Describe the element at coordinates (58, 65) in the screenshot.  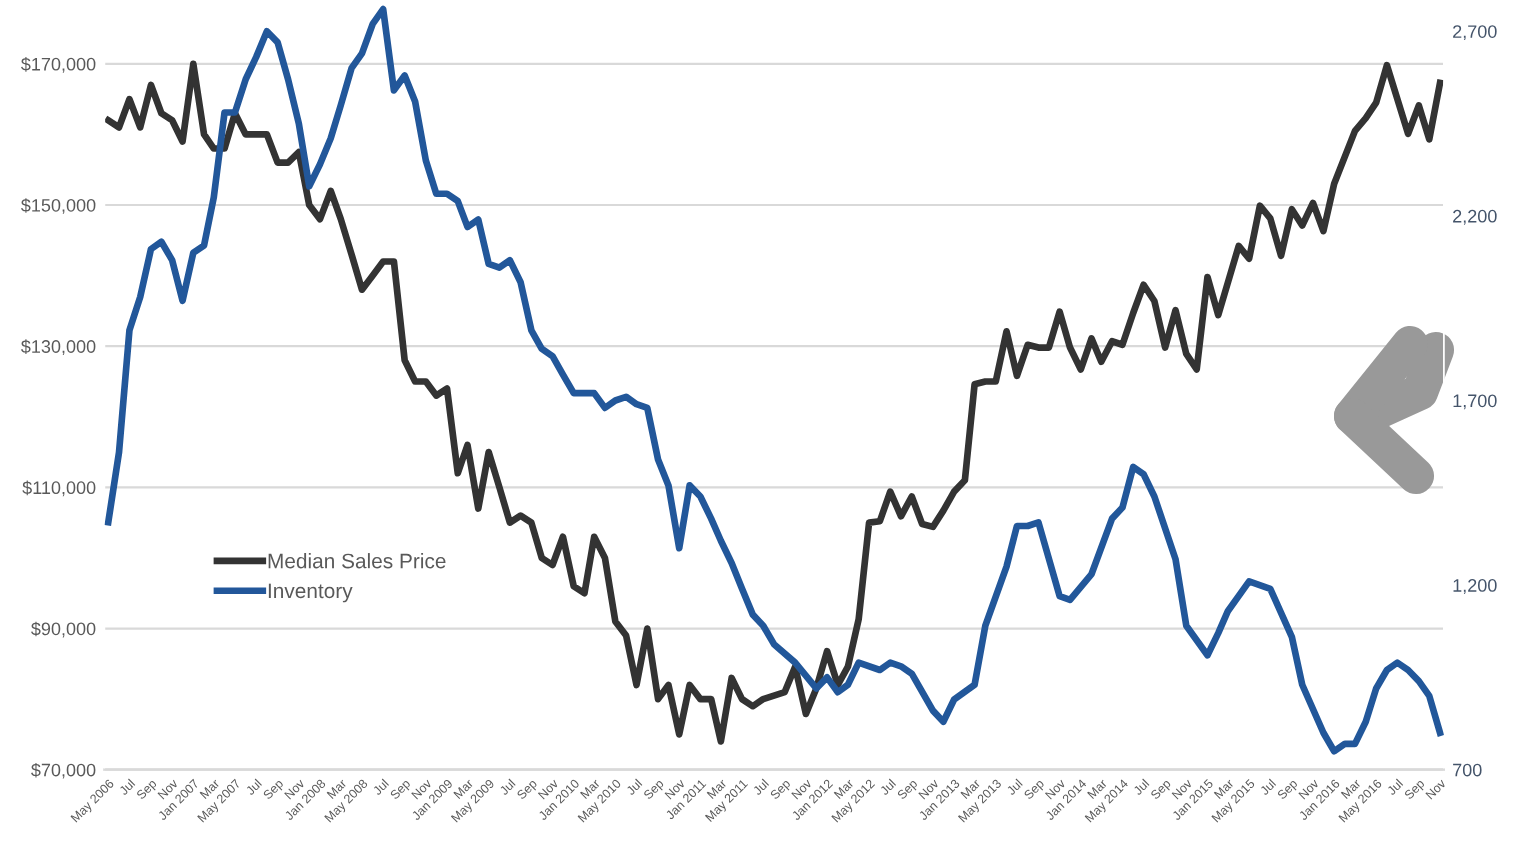
I see `y-tick-label: $170,000` at that location.